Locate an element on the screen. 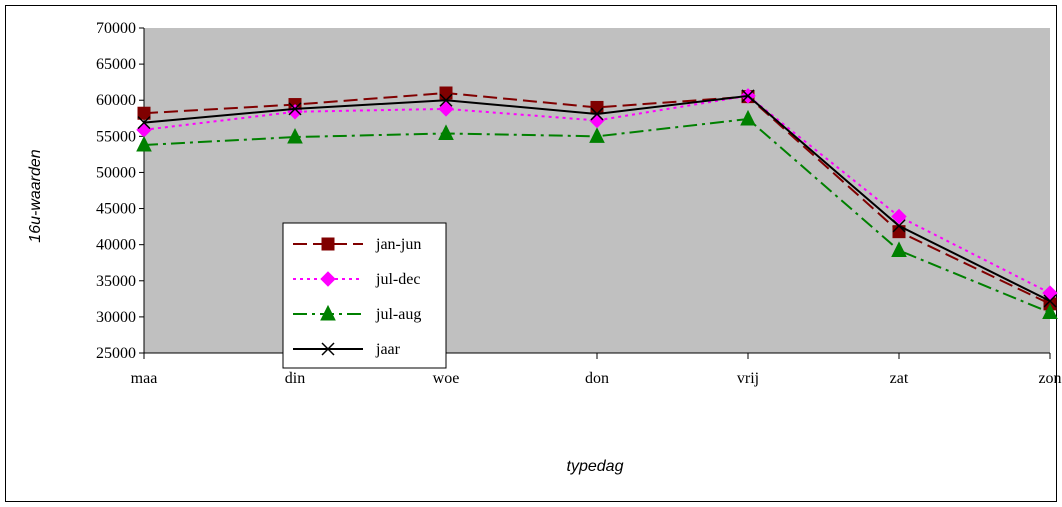 The height and width of the screenshot is (507, 1062). x-tick-label: woe is located at coordinates (446, 378).